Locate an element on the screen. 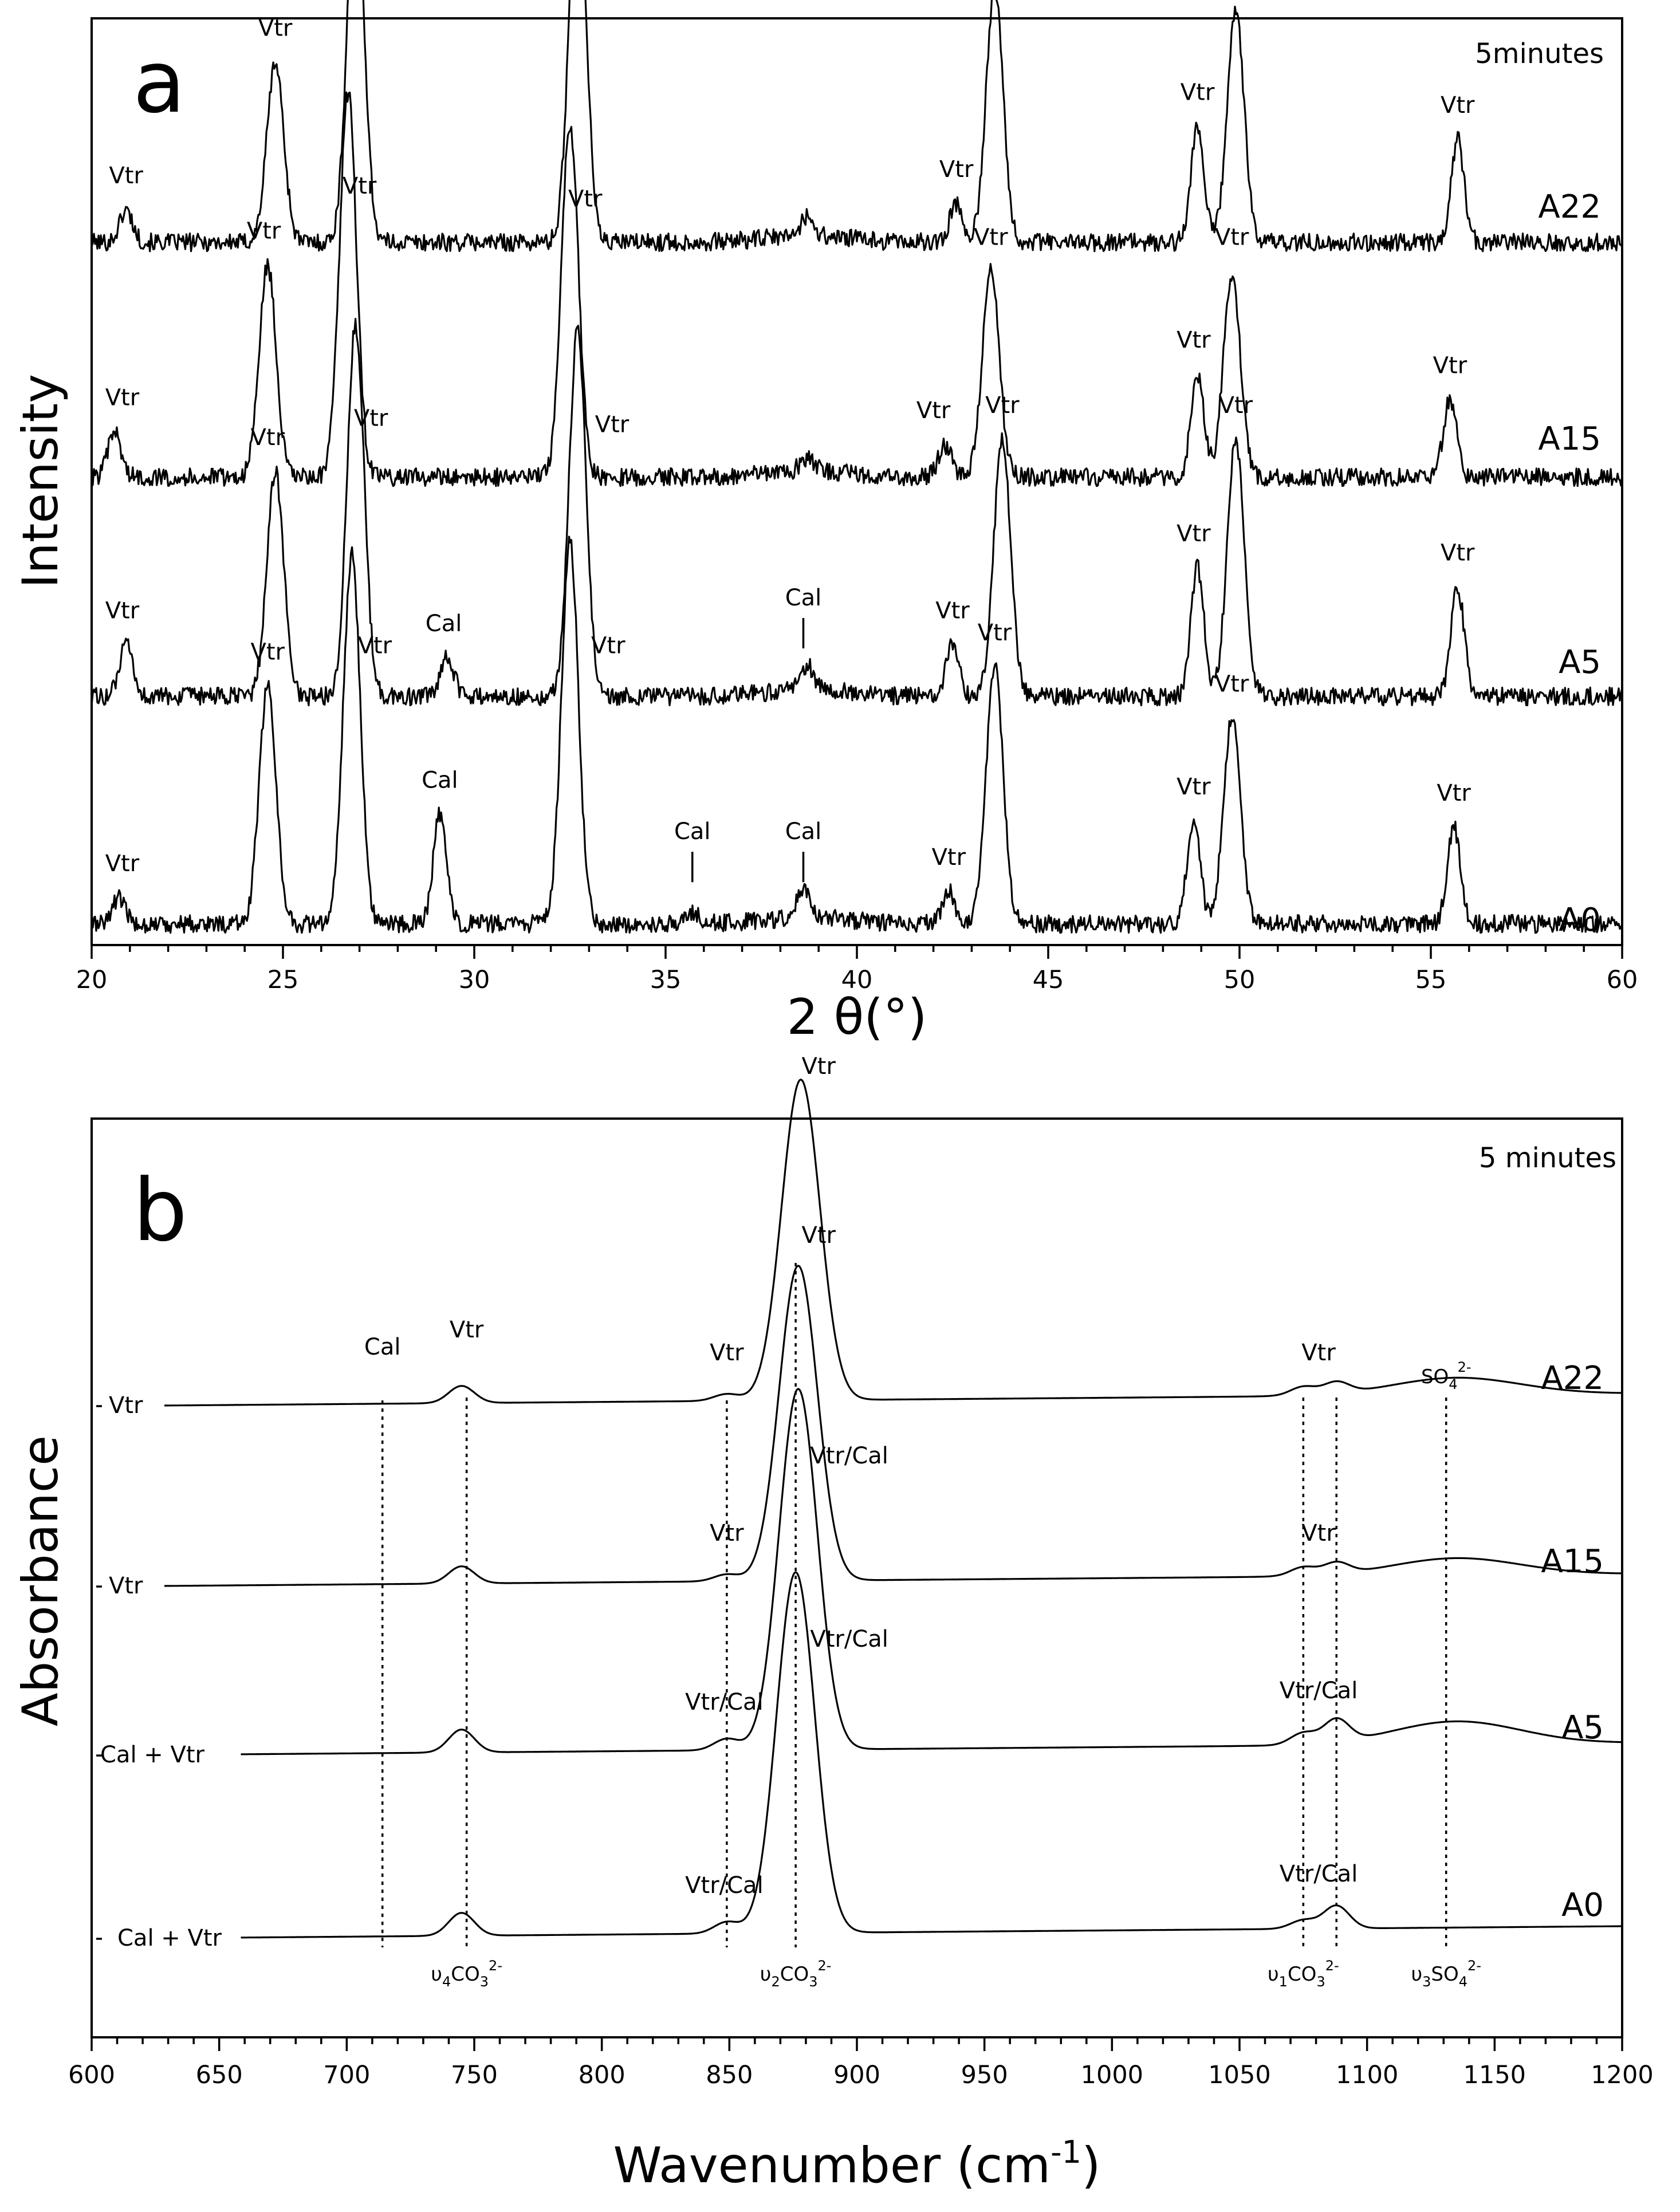 This screenshot has width=1680, height=2212. band-assignment-label: υ3SO42- is located at coordinates (1446, 1974).